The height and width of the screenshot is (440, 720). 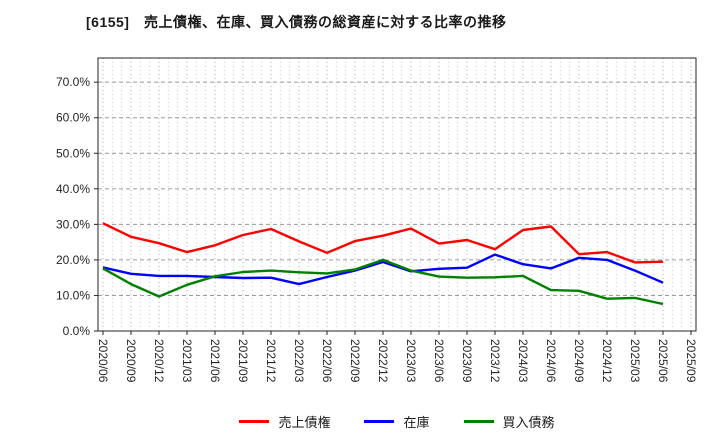 What do you see at coordinates (411, 361) in the screenshot?
I see `x-tick-label: 2023/03` at bounding box center [411, 361].